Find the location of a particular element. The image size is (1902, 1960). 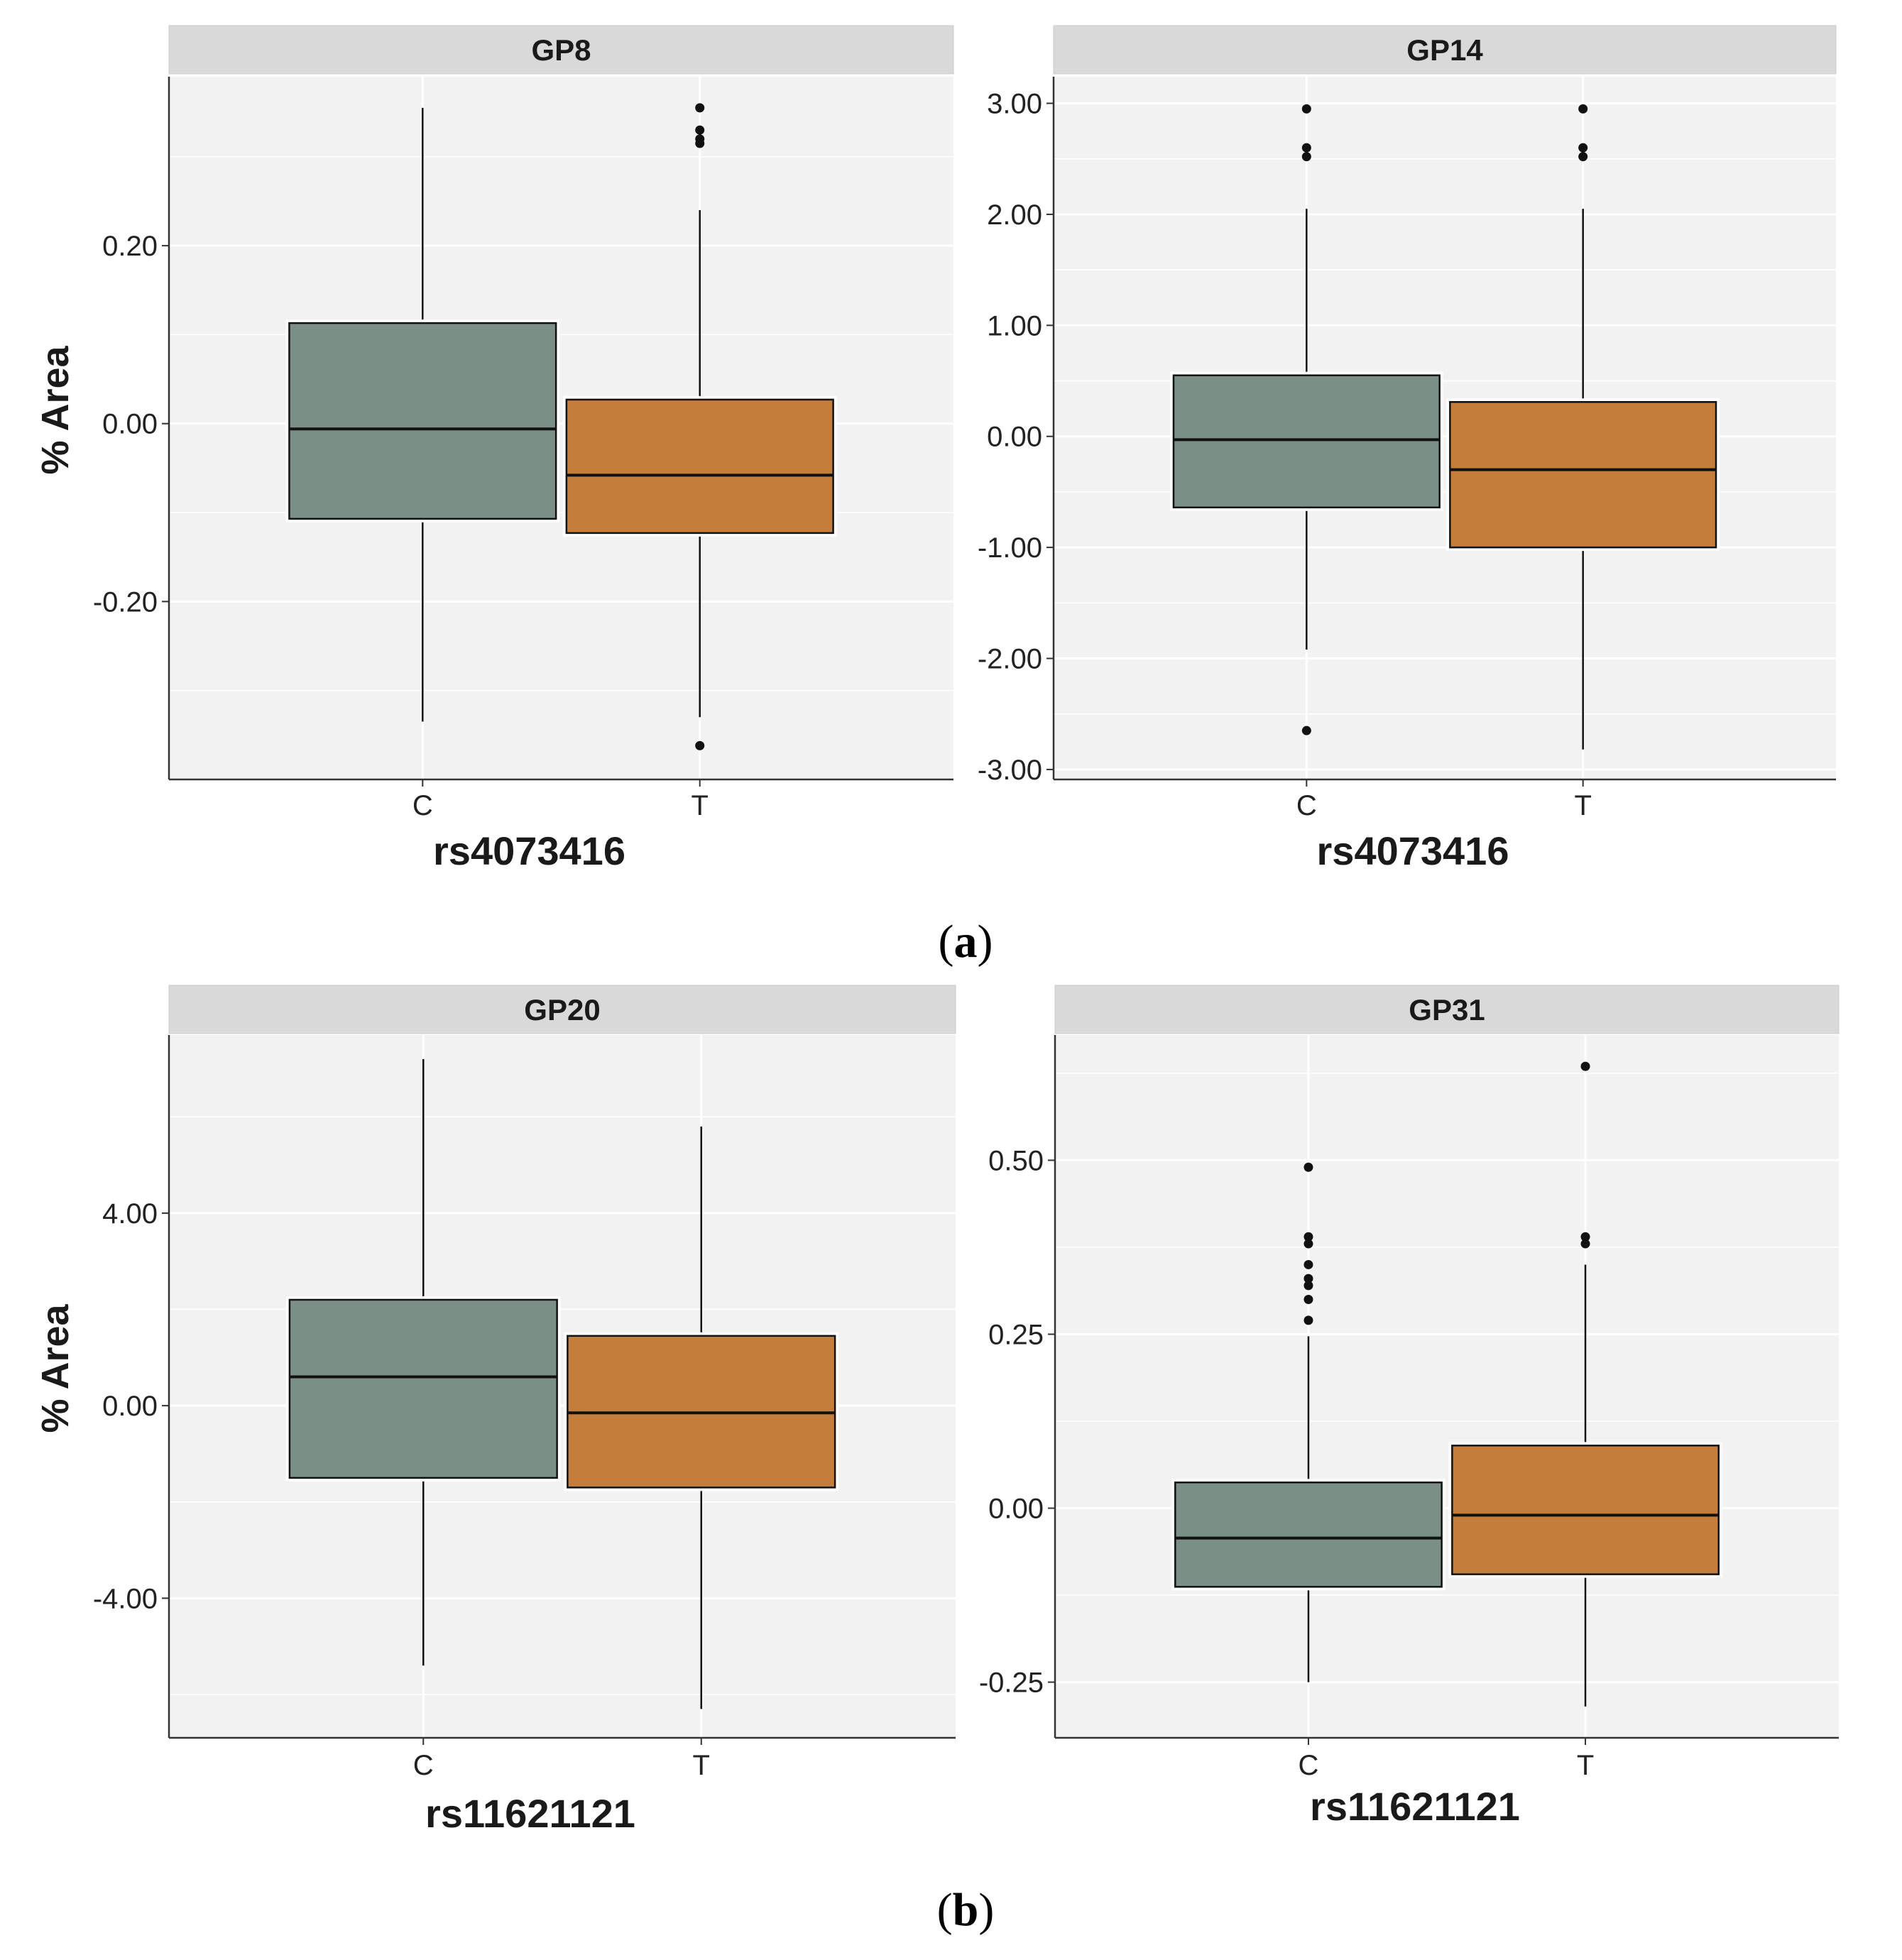

y-tick-label: -3.00 is located at coordinates (1010, 770).